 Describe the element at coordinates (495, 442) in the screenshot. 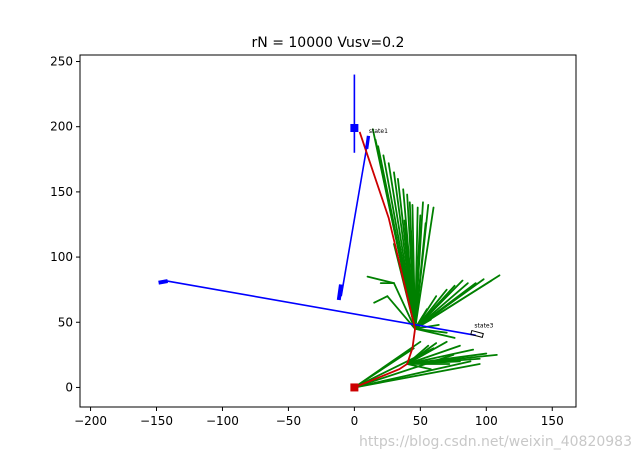

I see `watermark: https://blog.csdn.net/weixin_40820983` at that location.